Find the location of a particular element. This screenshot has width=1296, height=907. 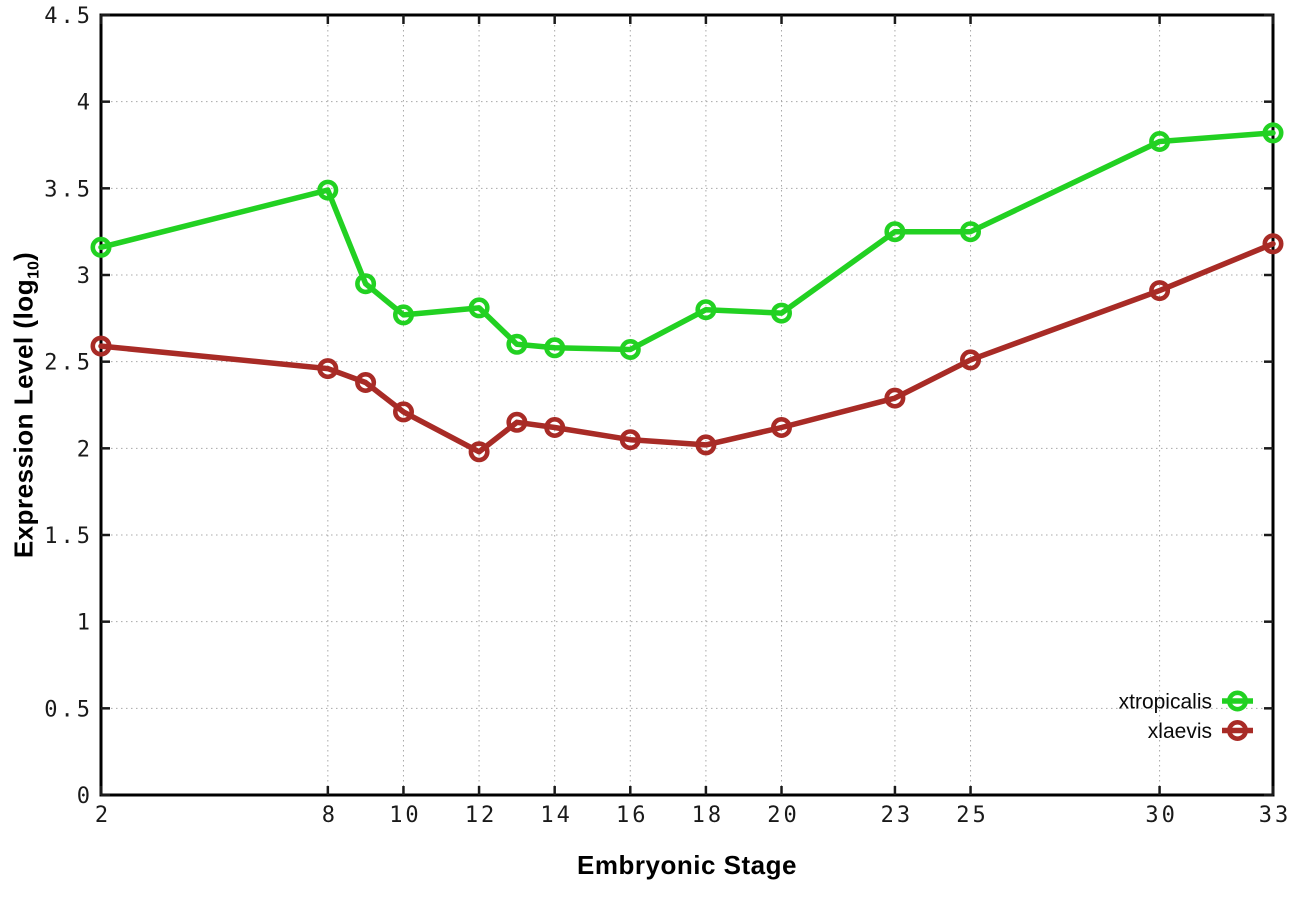

y-tick-label: 3.5 is located at coordinates (68, 189).